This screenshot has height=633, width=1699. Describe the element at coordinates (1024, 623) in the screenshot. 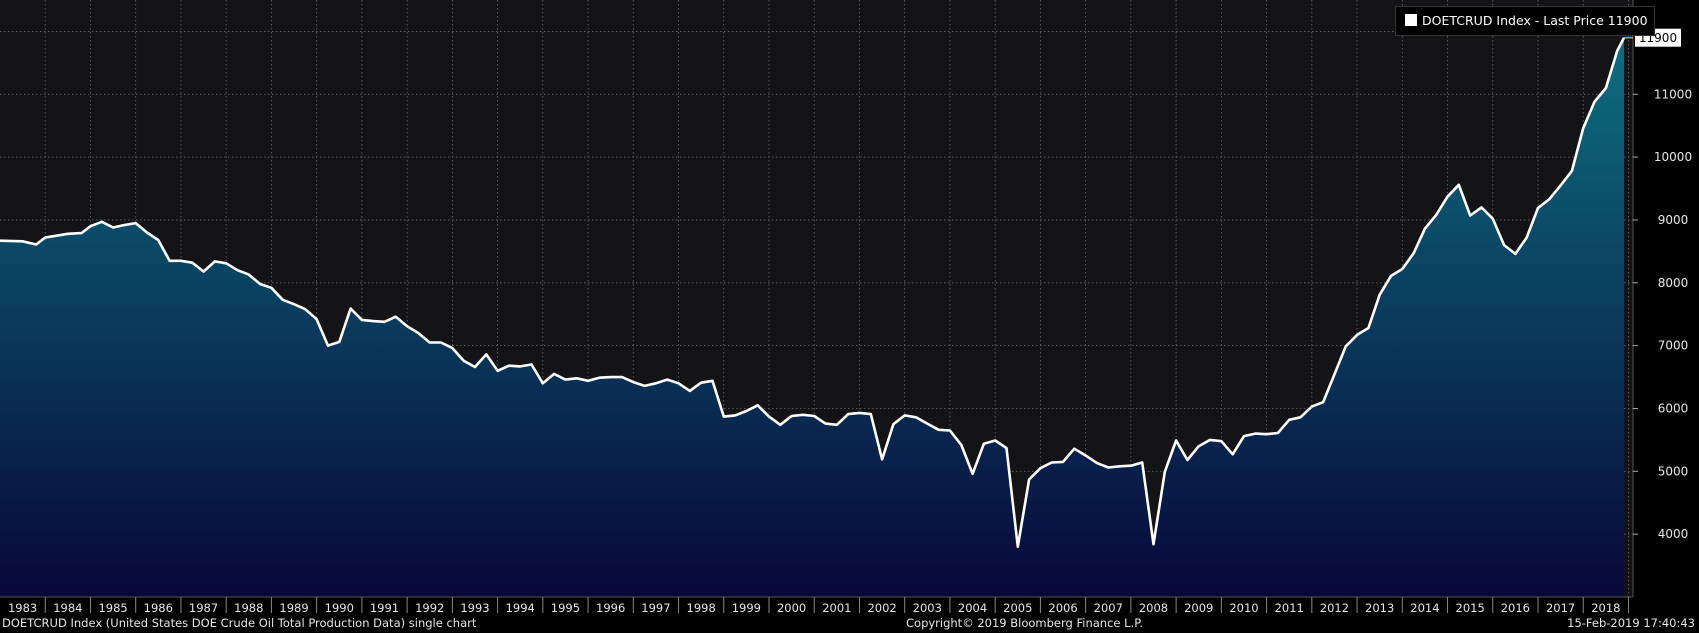

I see `footer-copyright: Copyright© 2019 Bloomberg Finance L.P.` at that location.